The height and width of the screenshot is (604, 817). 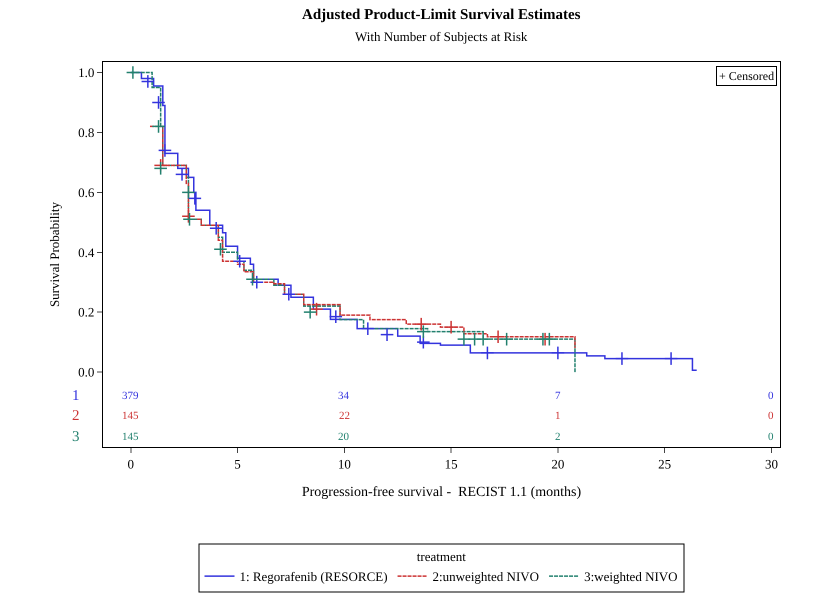 I want to click on annotation: + Censored, so click(x=746, y=76).